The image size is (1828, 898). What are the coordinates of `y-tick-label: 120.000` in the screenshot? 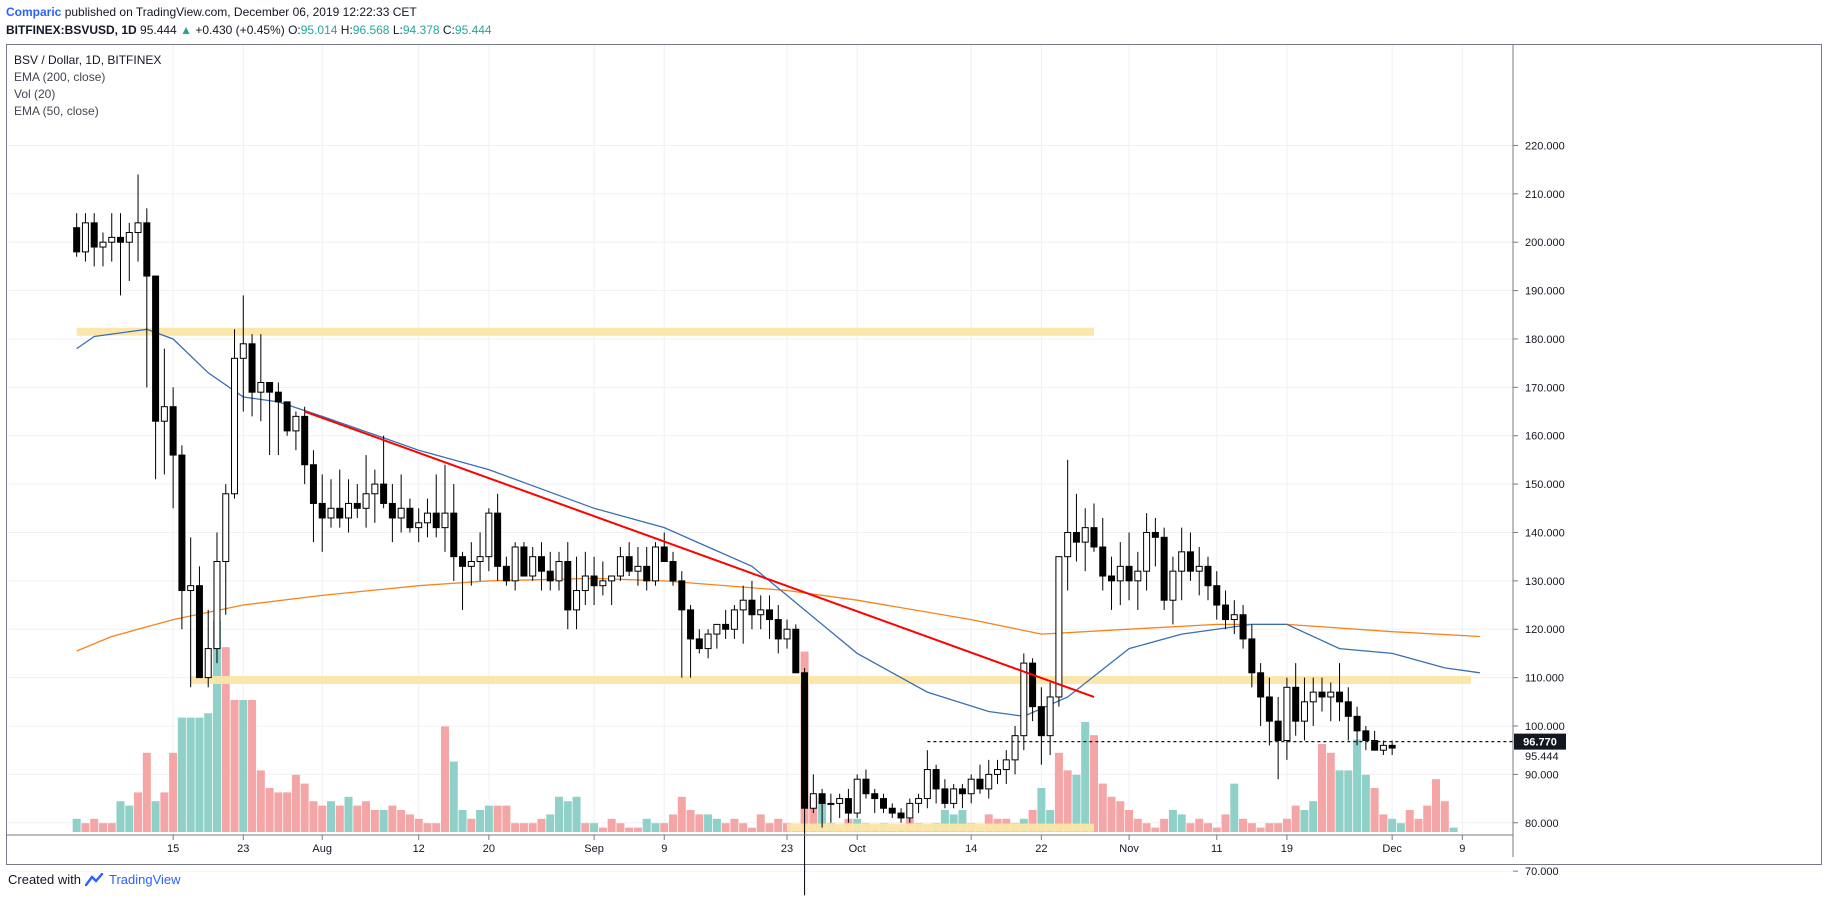 It's located at (1545, 630).